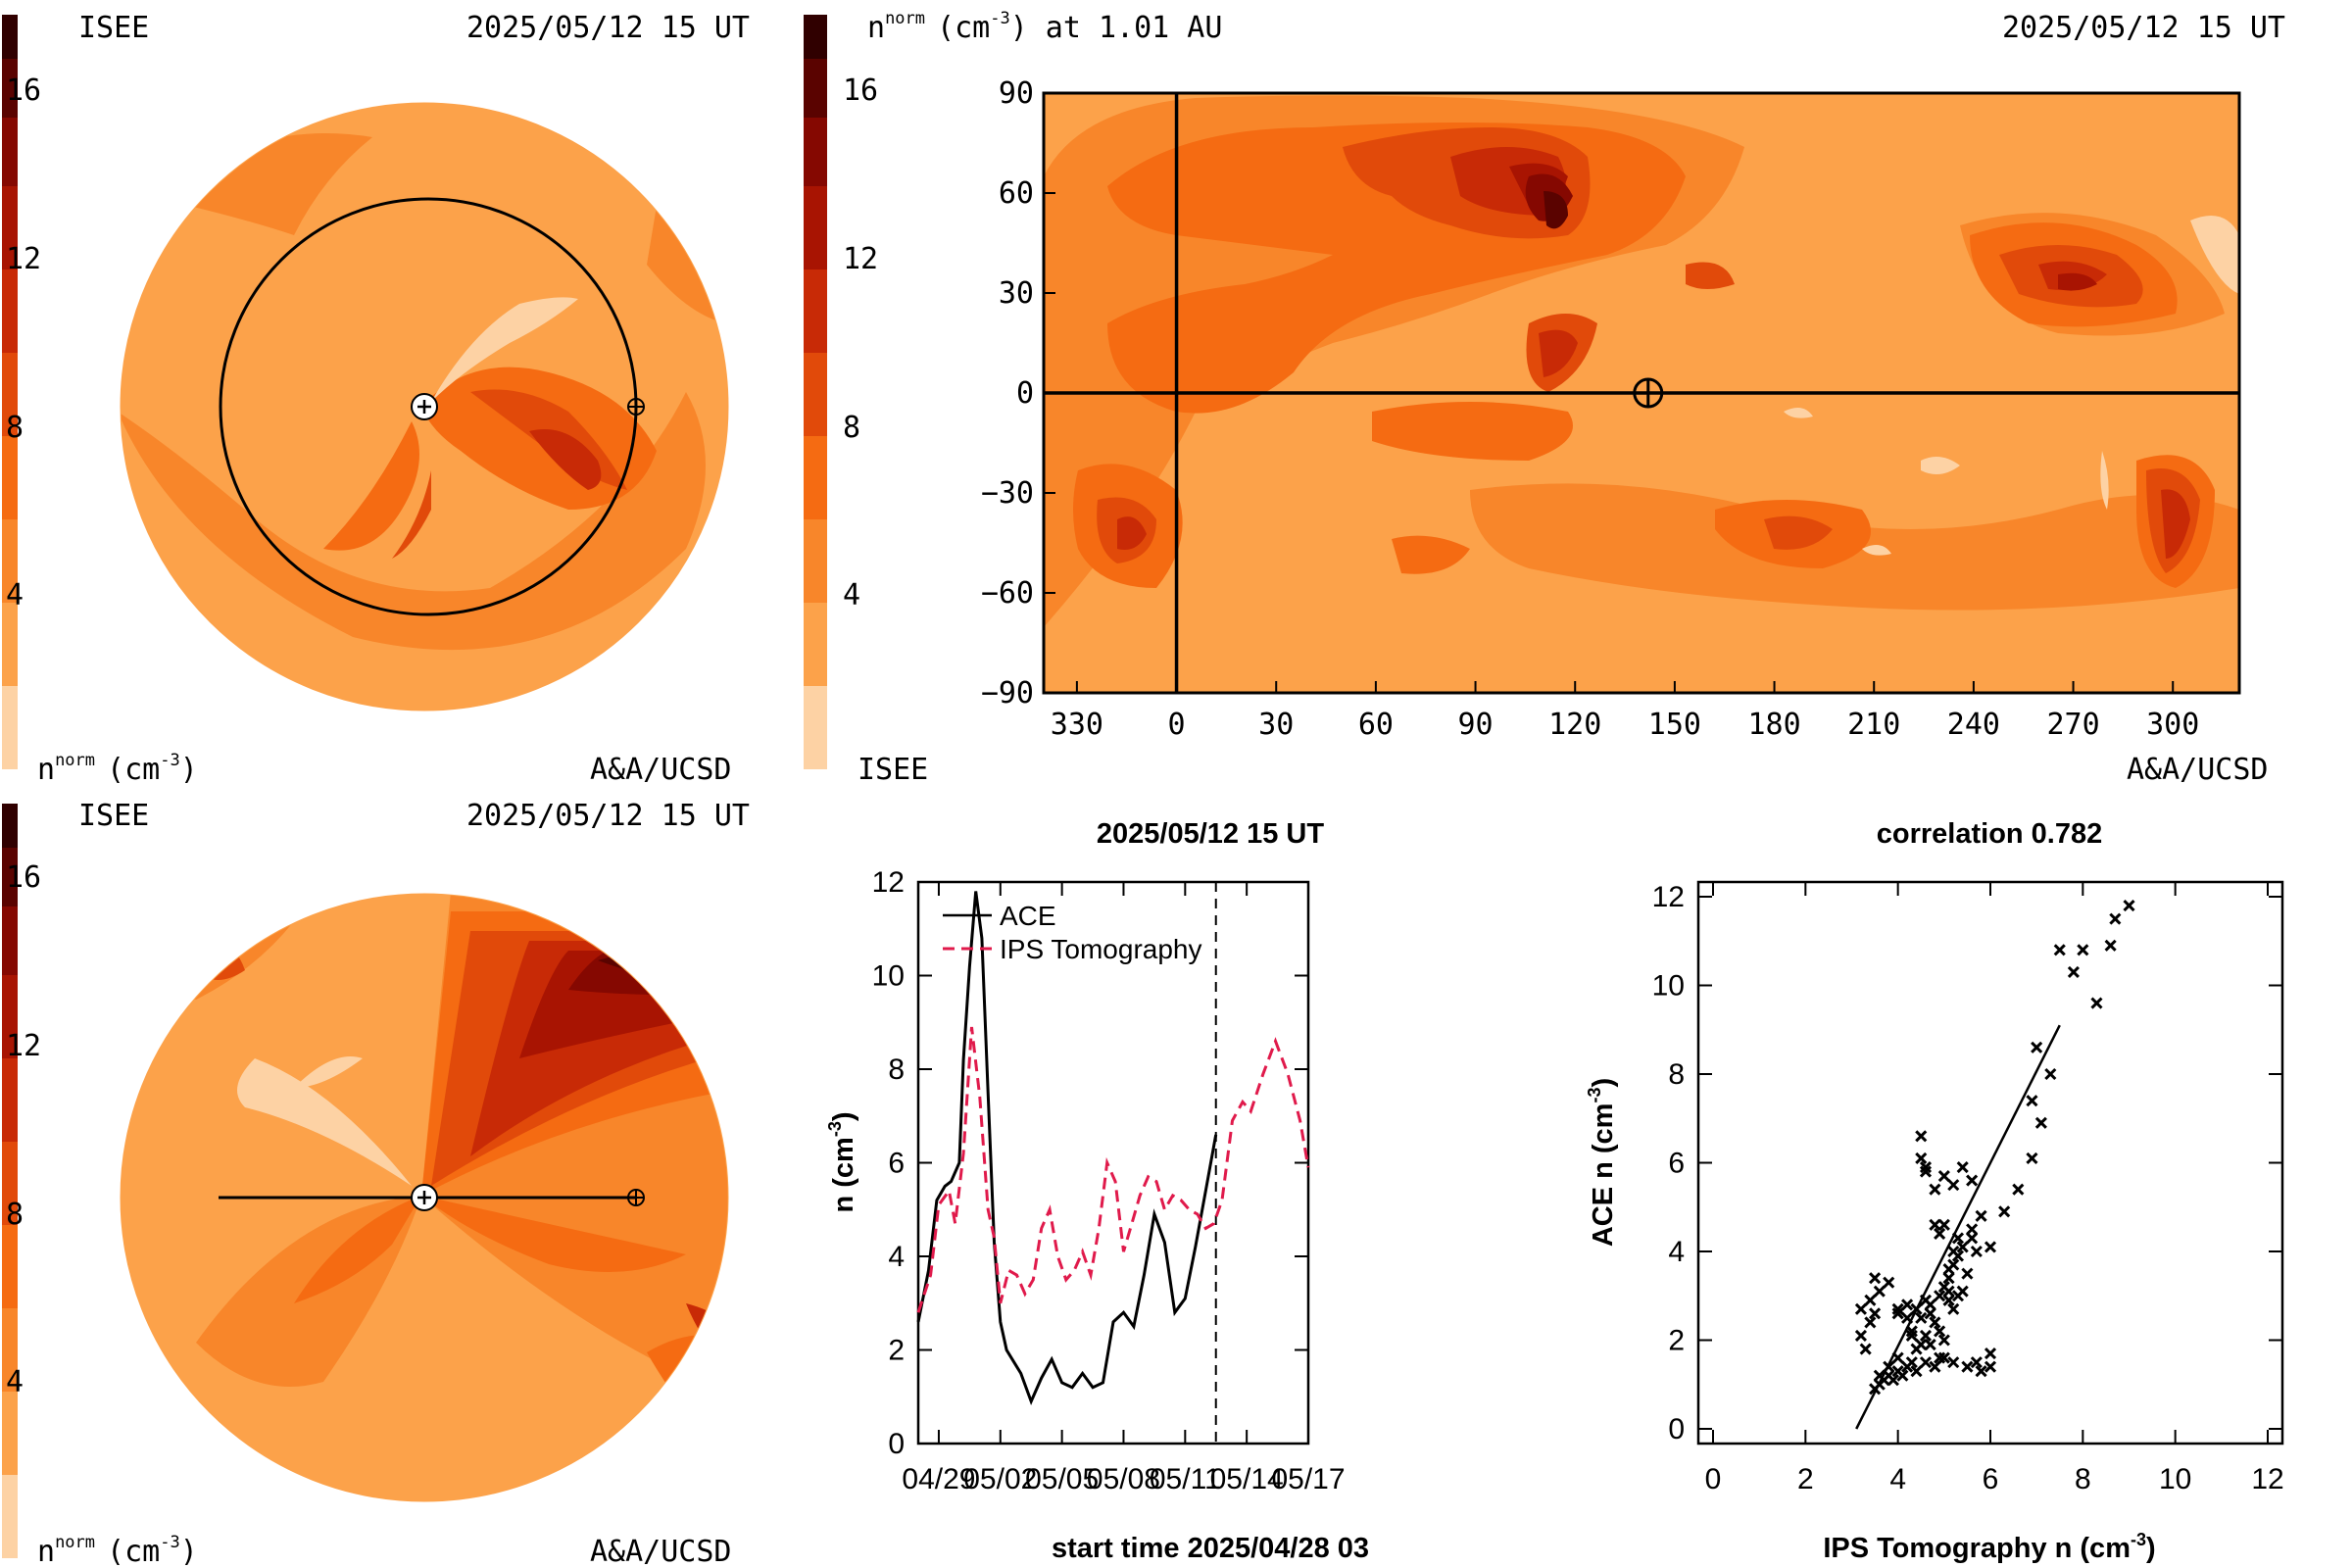  What do you see at coordinates (888, 976) in the screenshot?
I see `y-tick-label: 10` at bounding box center [888, 976].